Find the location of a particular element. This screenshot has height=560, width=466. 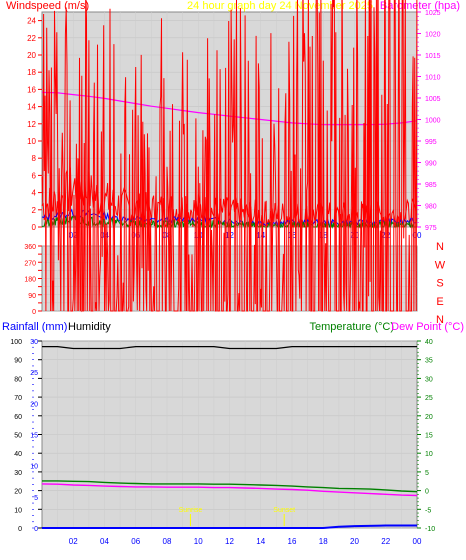

humidity-y-tick-label: 30 is located at coordinates (18, 473).